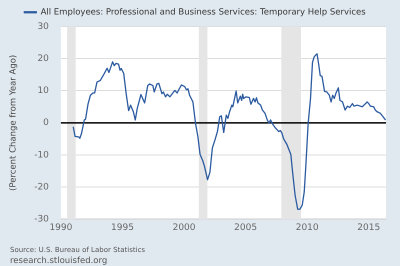 The width and height of the screenshot is (400, 266). I want to click on y-tick-label: 20, so click(43, 59).